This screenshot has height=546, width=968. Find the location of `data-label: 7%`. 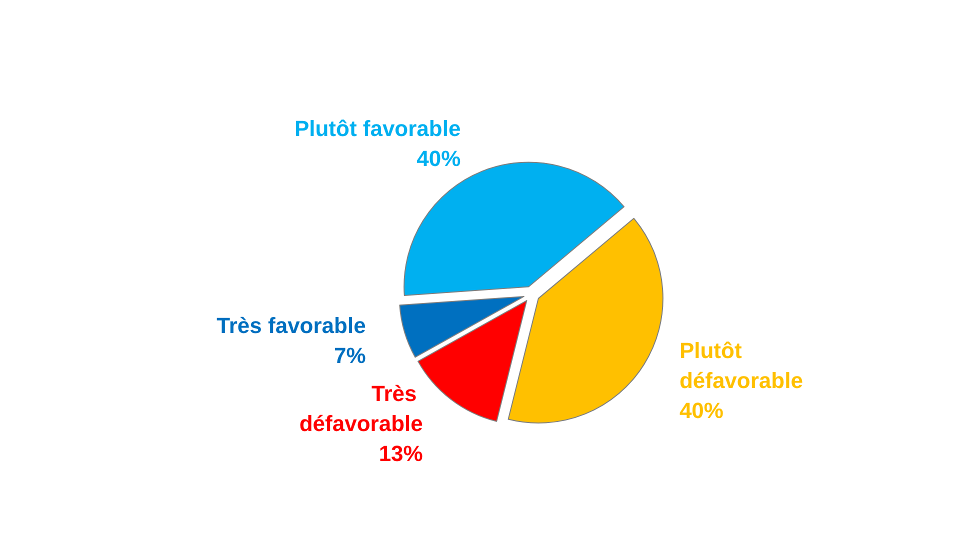

data-label: 7% is located at coordinates (350, 355).